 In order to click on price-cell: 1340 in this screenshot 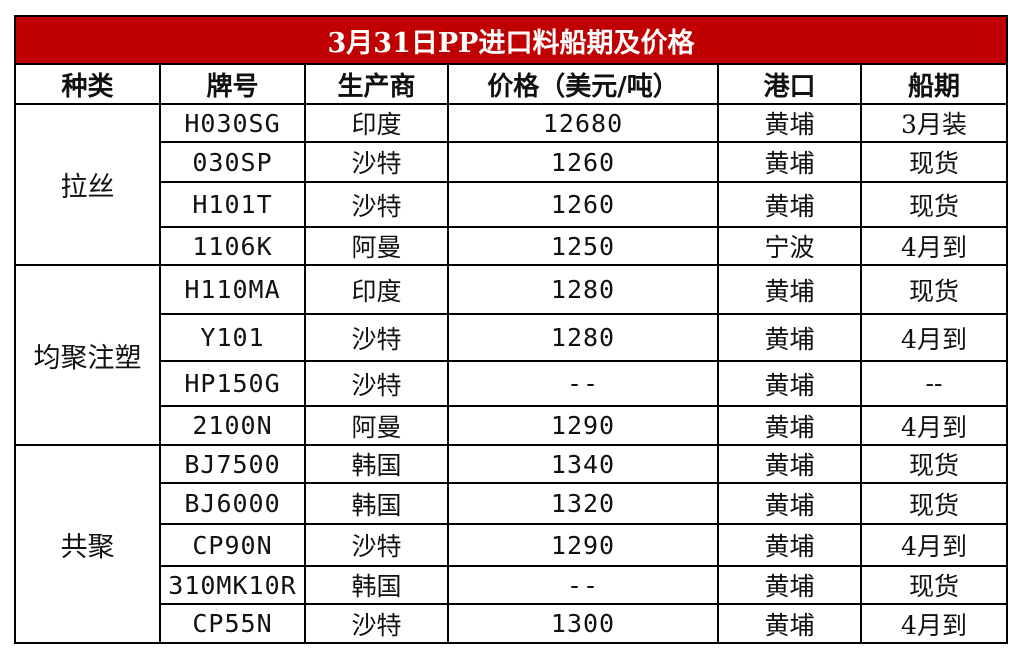, I will do `click(583, 464)`.